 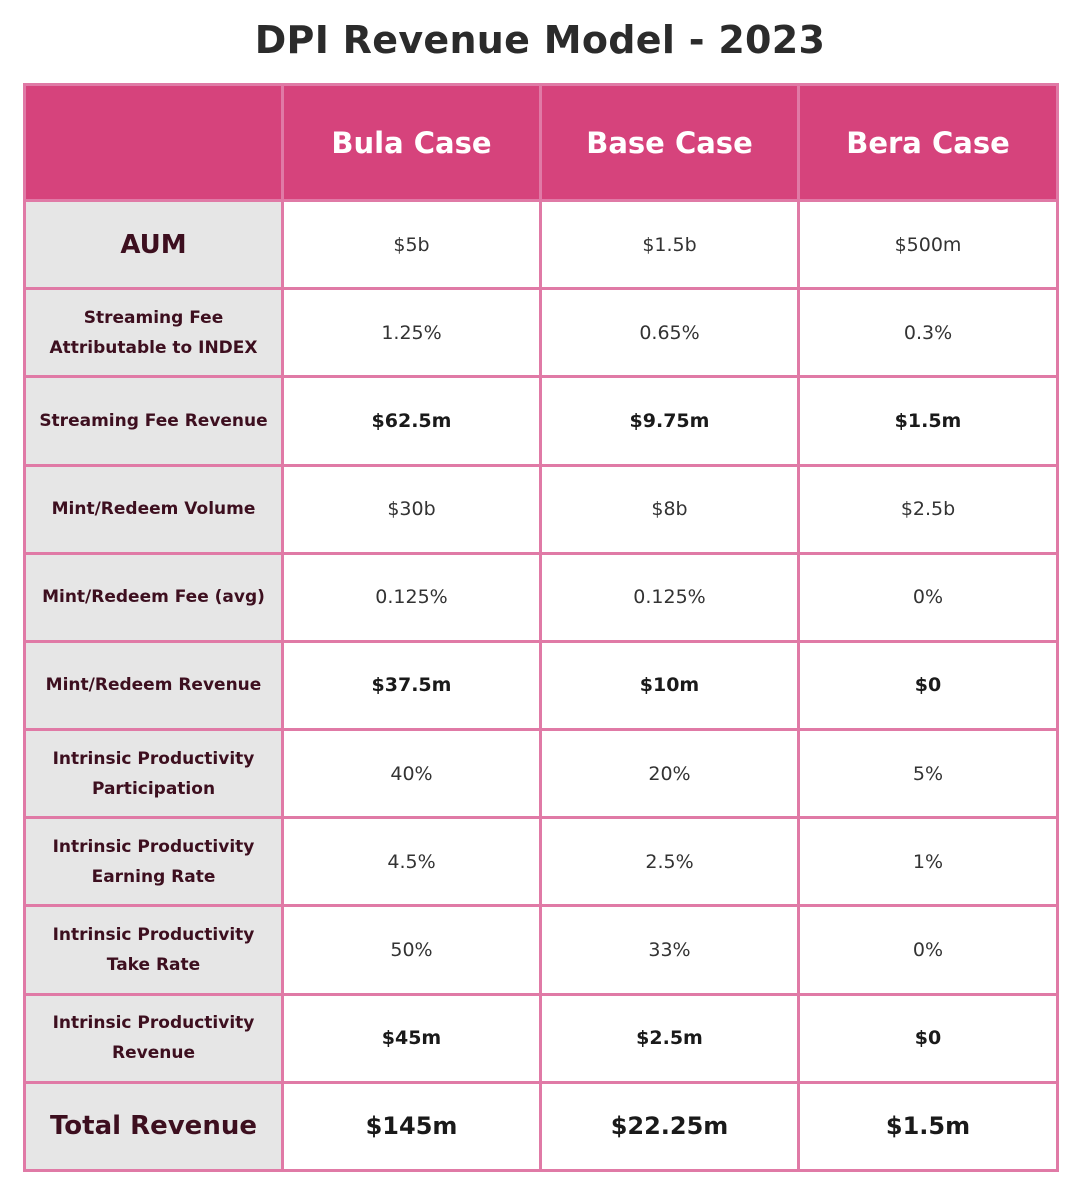 I want to click on column-header-bula-case: Bula Case, so click(x=411, y=142).